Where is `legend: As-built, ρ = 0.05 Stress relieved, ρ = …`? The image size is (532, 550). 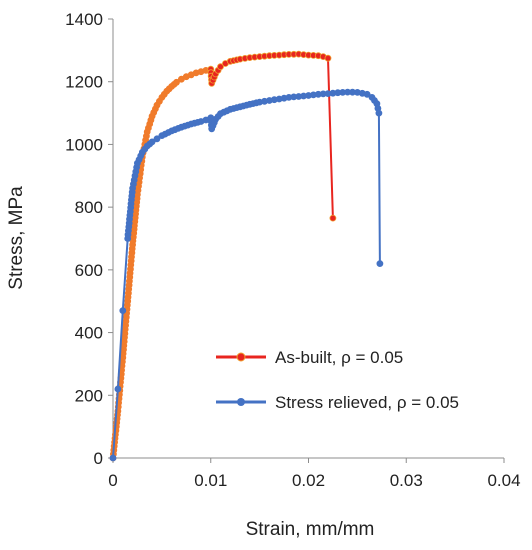 legend: As-built, ρ = 0.05 Stress relieved, ρ = … is located at coordinates (337, 380).